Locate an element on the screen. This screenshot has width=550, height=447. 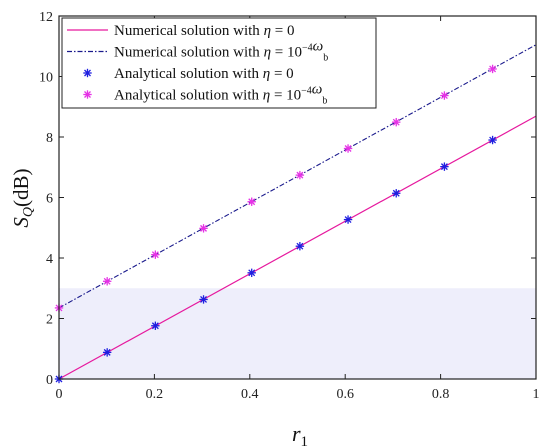
y-axis-label-main: S is located at coordinates (21, 222).